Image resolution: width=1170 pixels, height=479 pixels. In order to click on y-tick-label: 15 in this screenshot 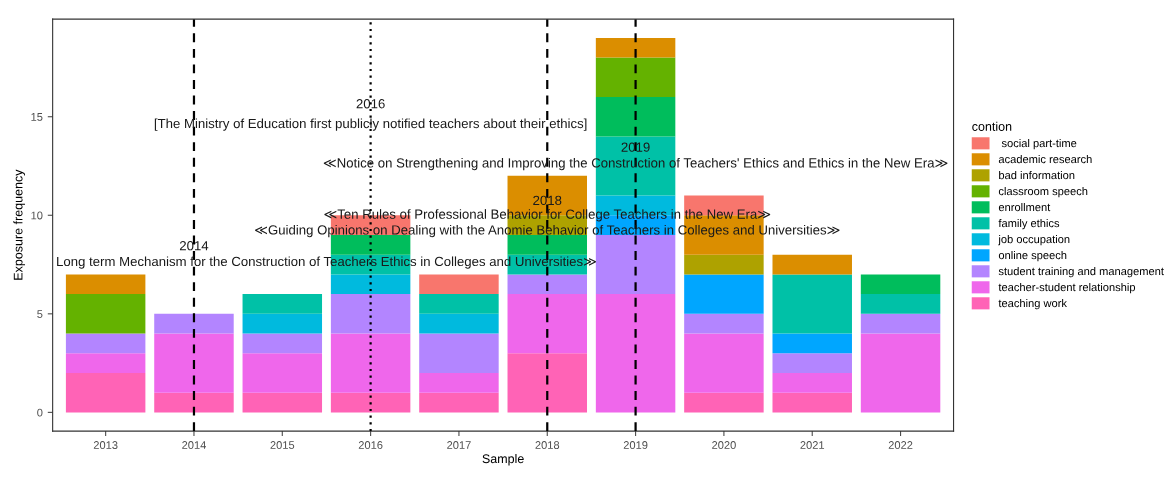, I will do `click(37, 117)`.